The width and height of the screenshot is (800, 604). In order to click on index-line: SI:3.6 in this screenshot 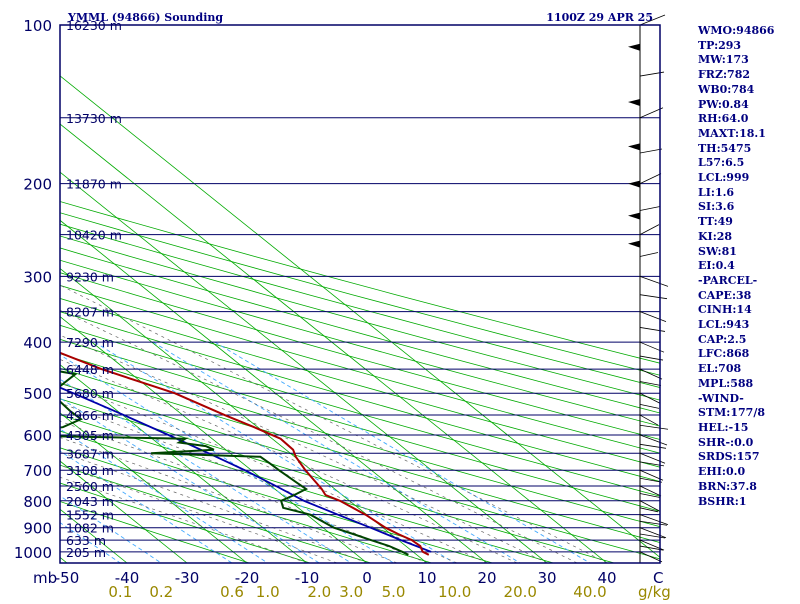, I will do `click(716, 207)`.